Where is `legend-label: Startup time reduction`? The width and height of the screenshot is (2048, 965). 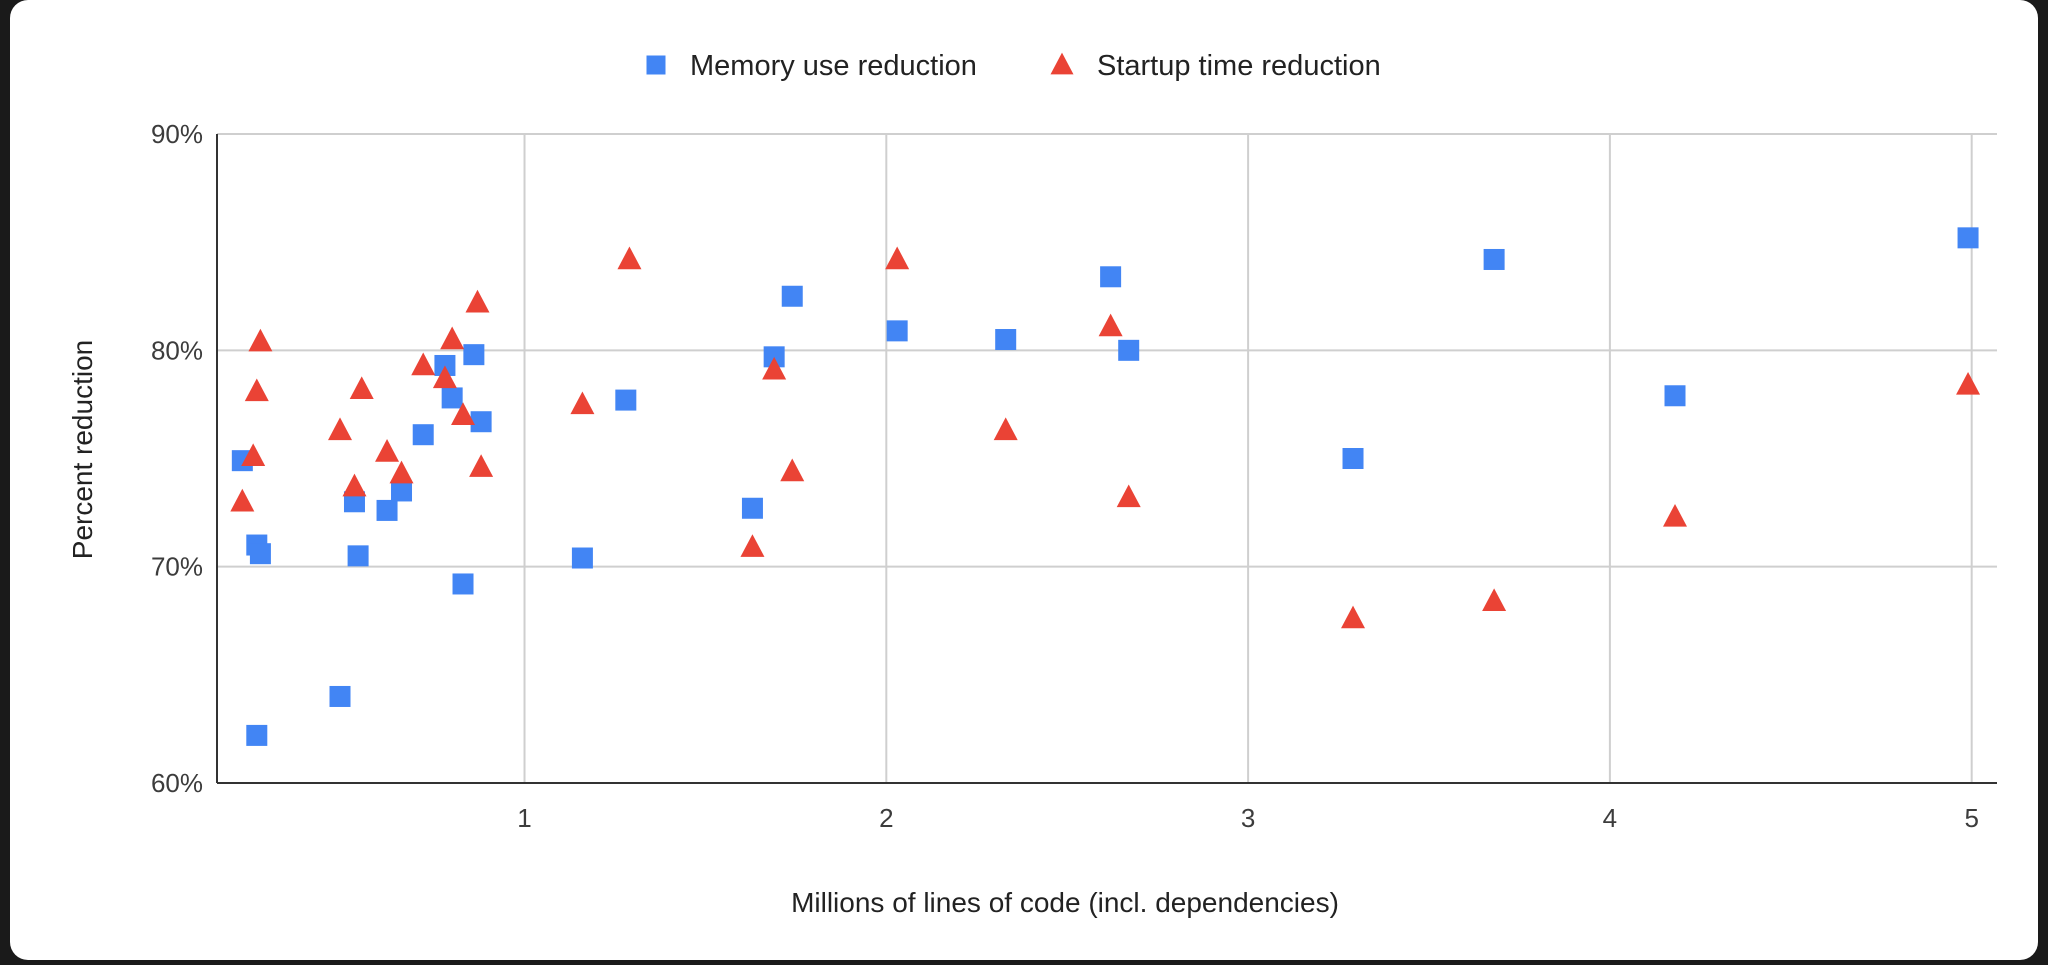
legend-label: Startup time reduction is located at coordinates (1239, 66).